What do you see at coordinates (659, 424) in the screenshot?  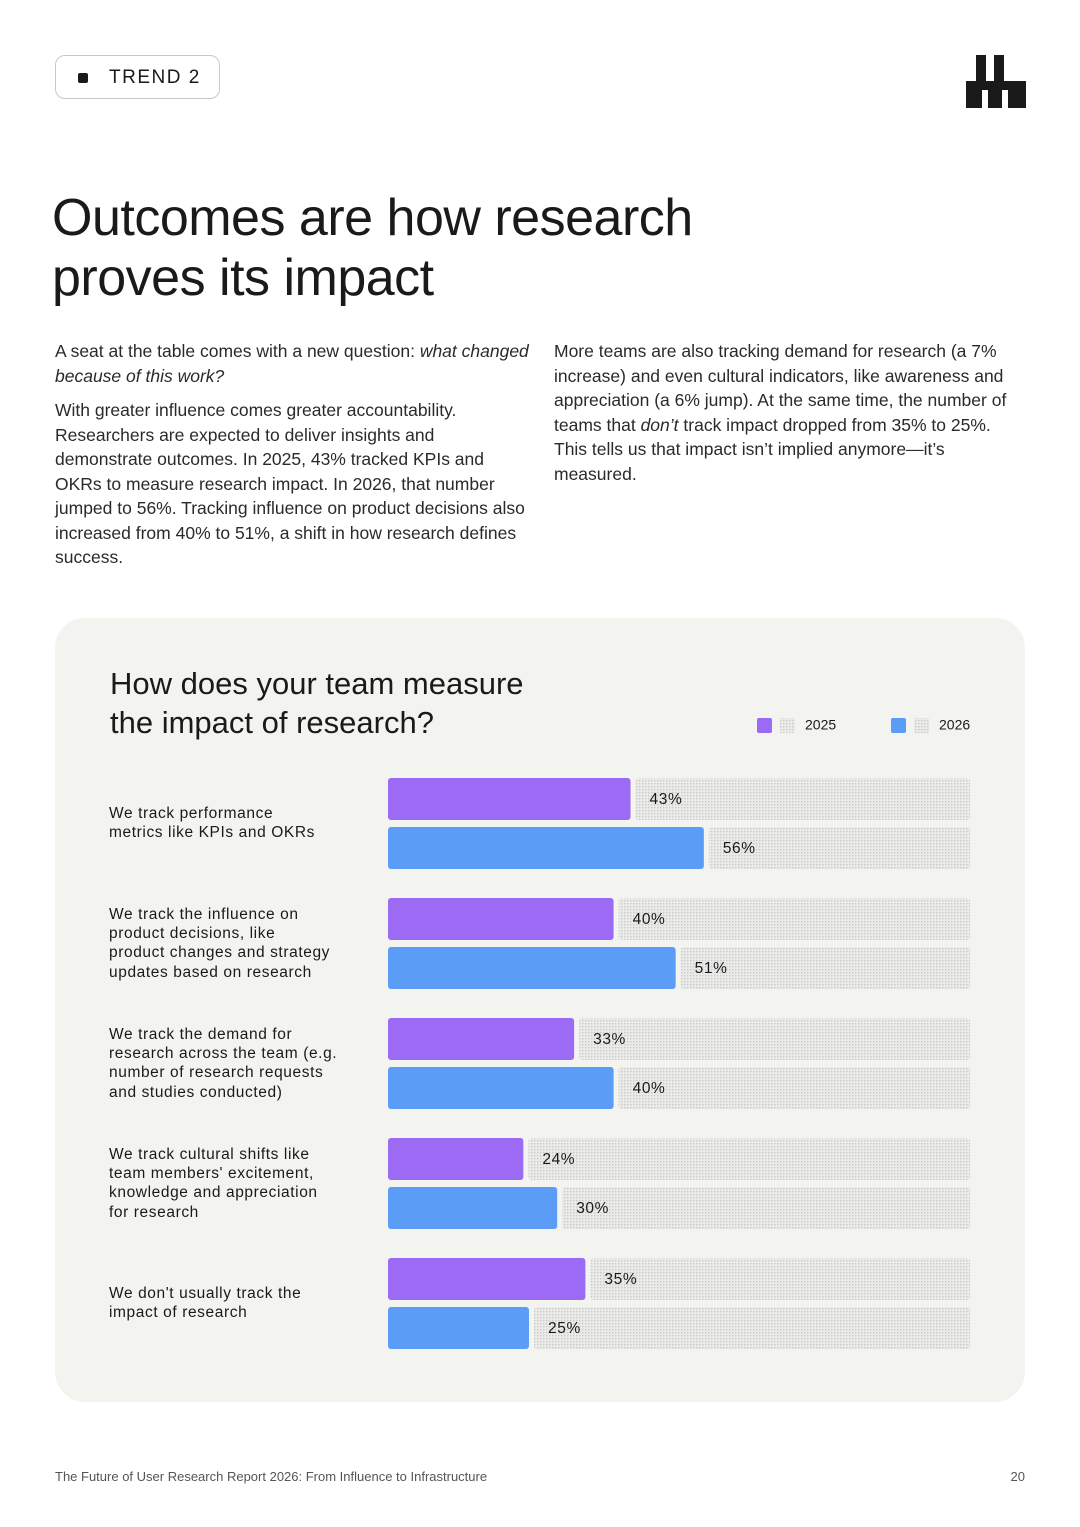 I see `emphasis: don’t` at bounding box center [659, 424].